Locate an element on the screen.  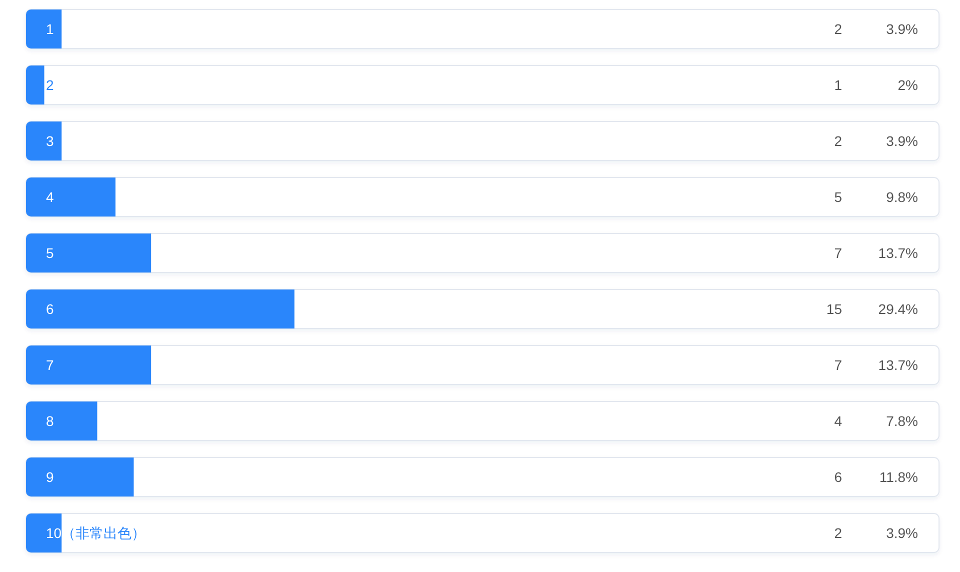
y-tick-label: 1 is located at coordinates (50, 29).